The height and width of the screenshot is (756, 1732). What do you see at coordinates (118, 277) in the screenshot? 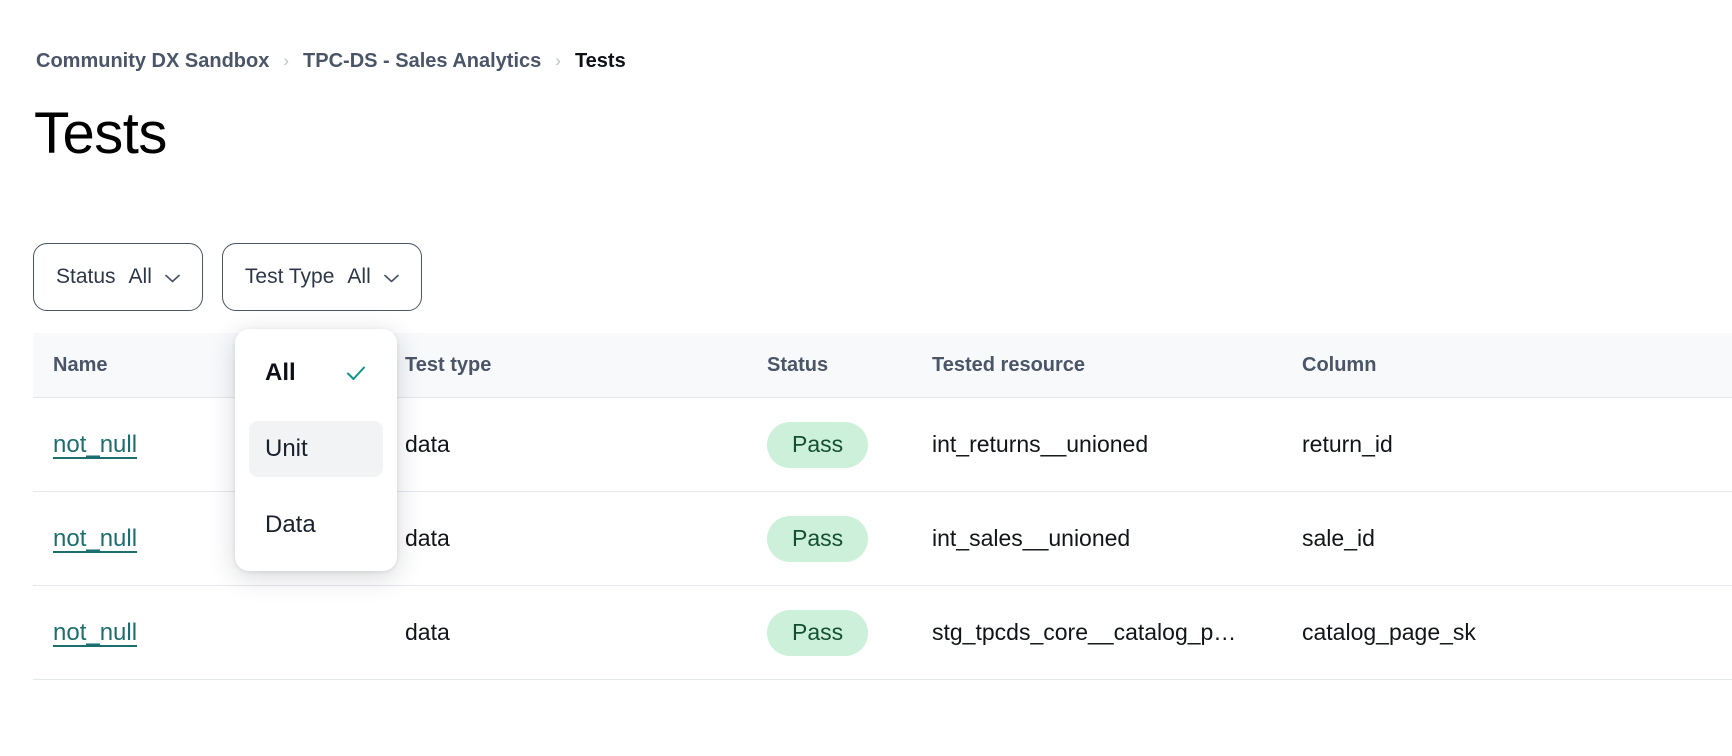
I see `filter-status-button: Status All` at bounding box center [118, 277].